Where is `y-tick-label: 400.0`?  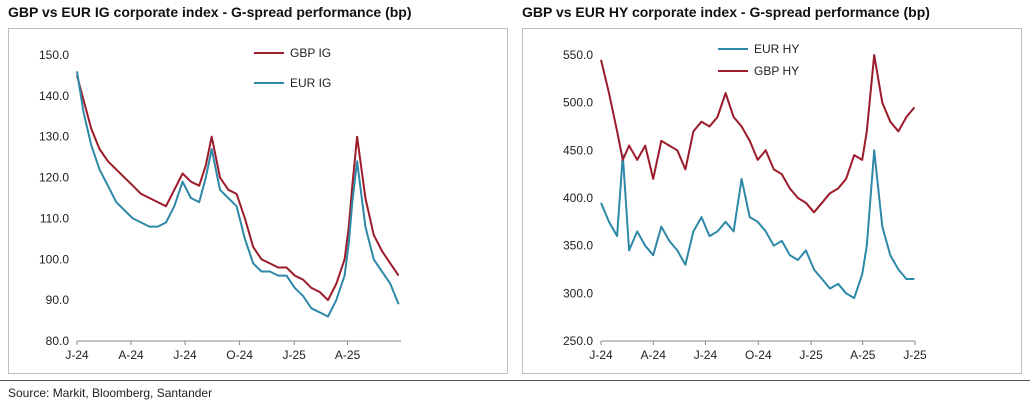
y-tick-label: 400.0 is located at coordinates (578, 198).